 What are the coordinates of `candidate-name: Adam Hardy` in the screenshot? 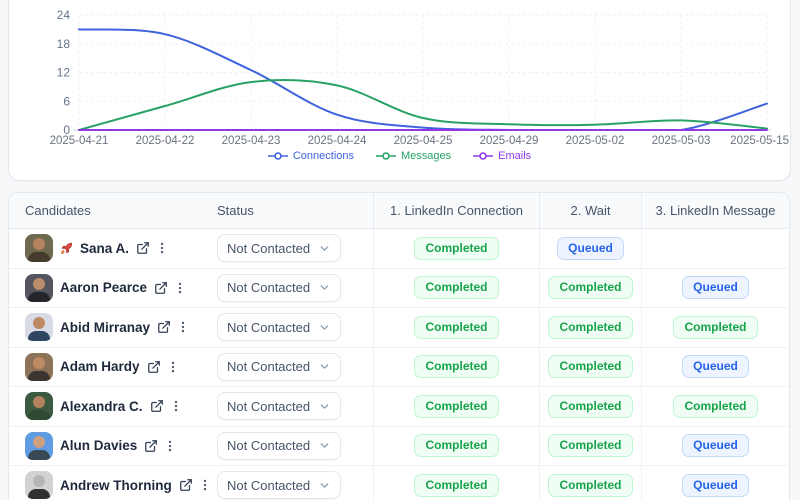 It's located at (100, 367).